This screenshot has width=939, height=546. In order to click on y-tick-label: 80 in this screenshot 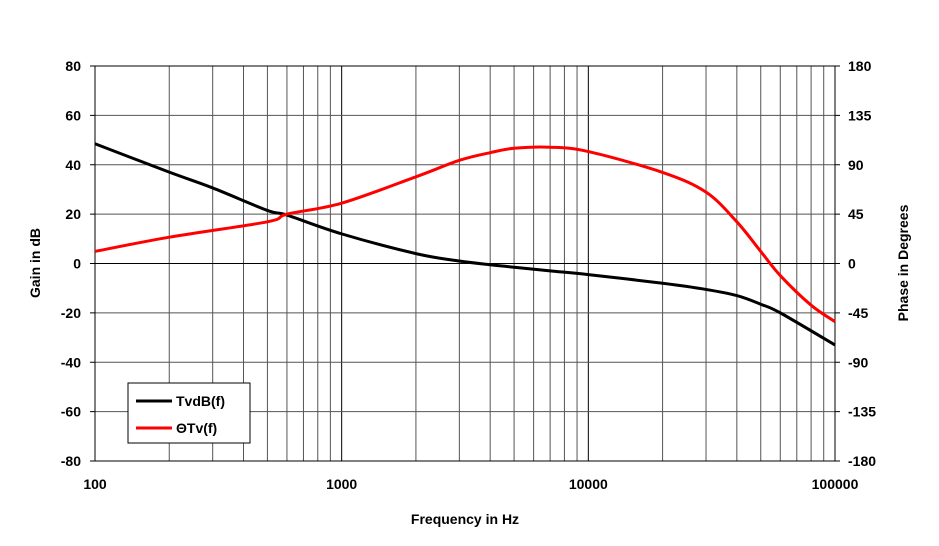, I will do `click(73, 66)`.